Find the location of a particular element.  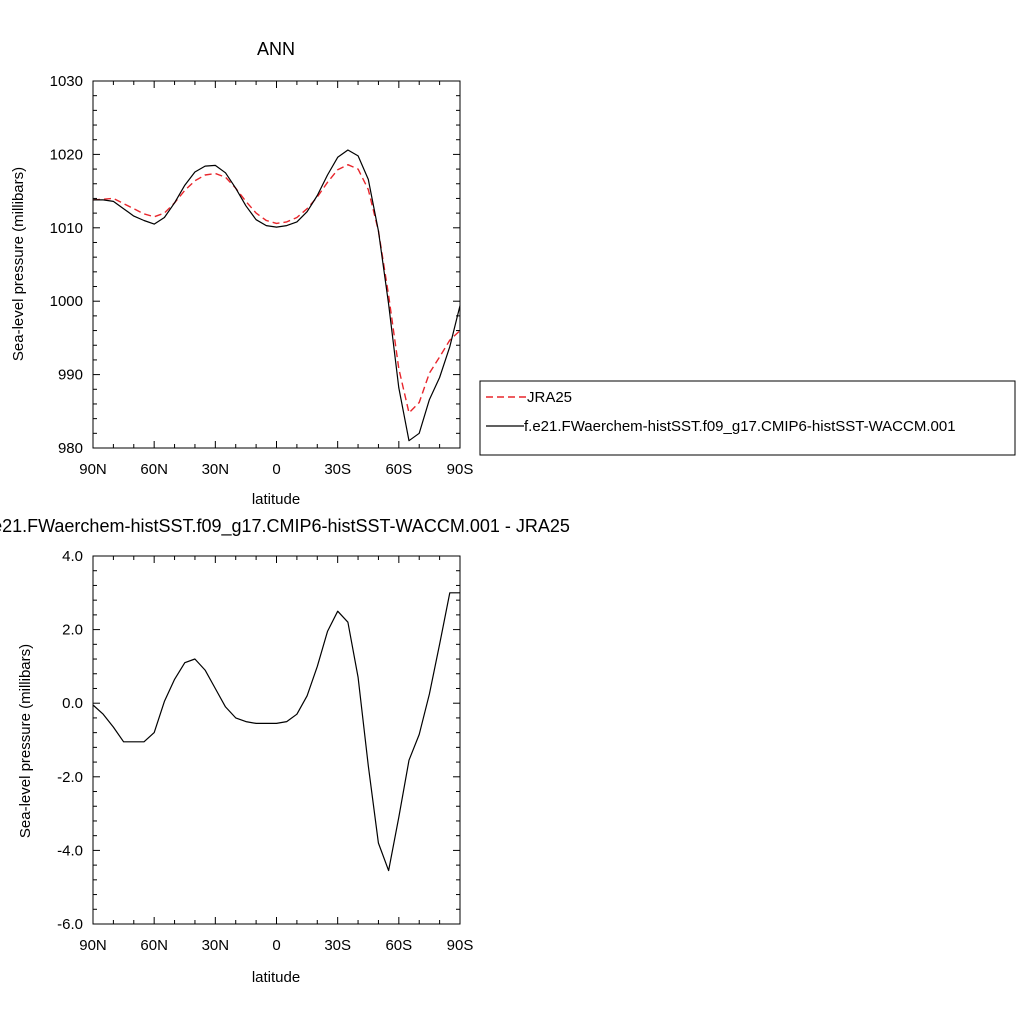

chart2-x-axis-label: latitude is located at coordinates (276, 977).